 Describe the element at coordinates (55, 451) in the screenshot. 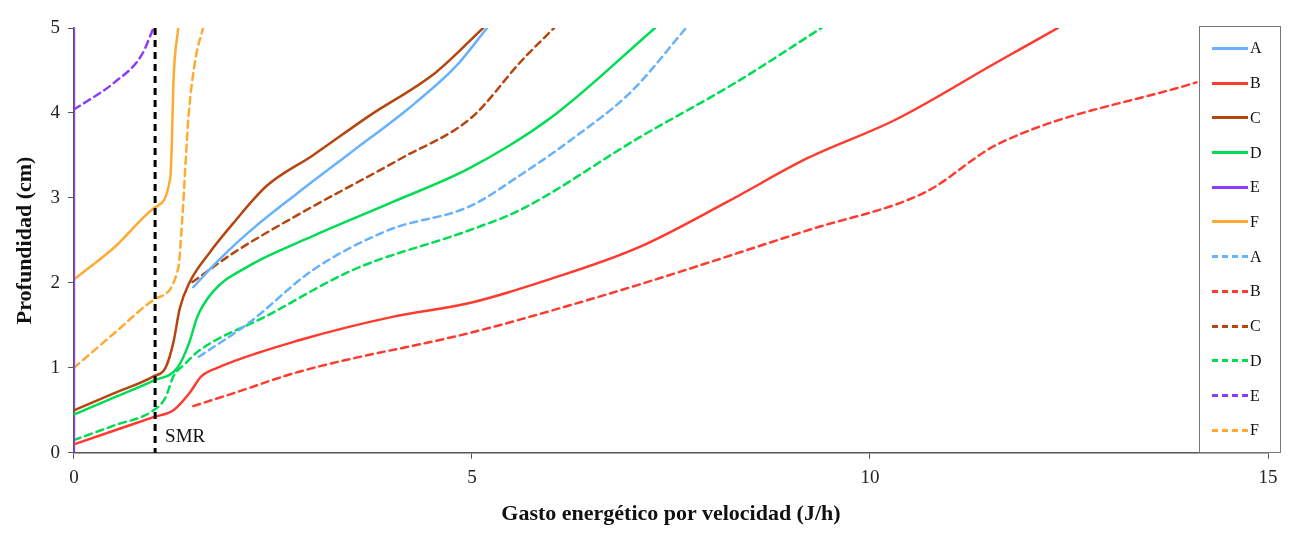

I see `y-tick-label: 0` at that location.